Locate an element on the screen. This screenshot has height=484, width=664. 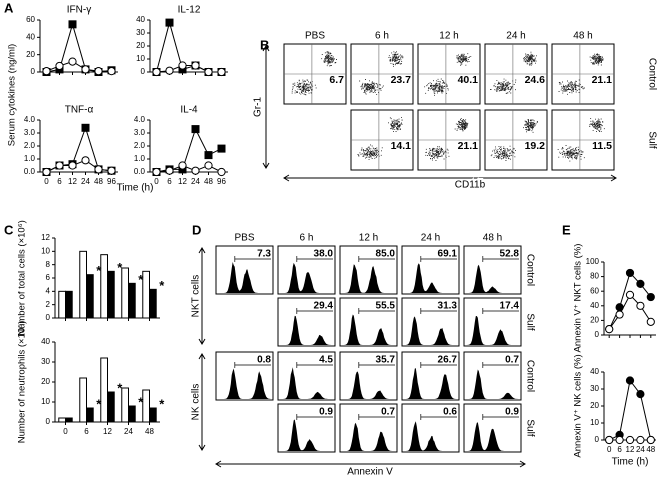
axis is located at coordinates (188, 46).